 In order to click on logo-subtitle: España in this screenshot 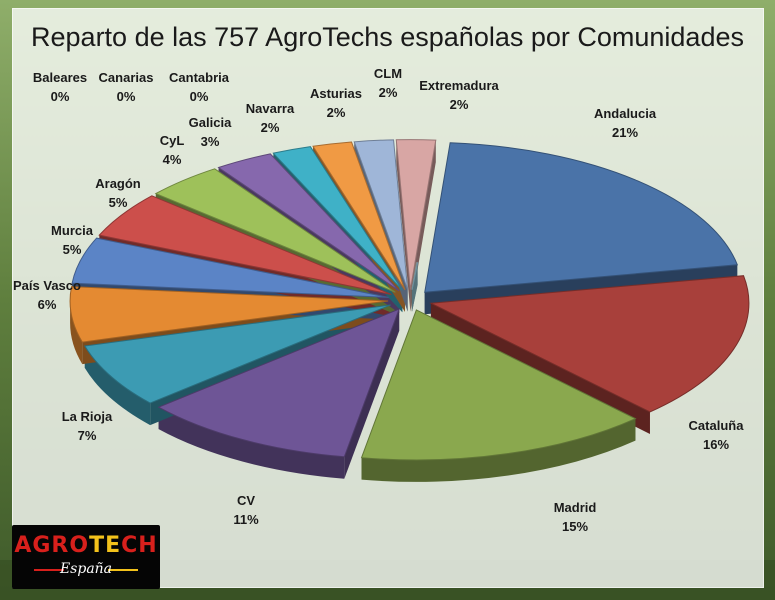, I will do `click(86, 569)`.